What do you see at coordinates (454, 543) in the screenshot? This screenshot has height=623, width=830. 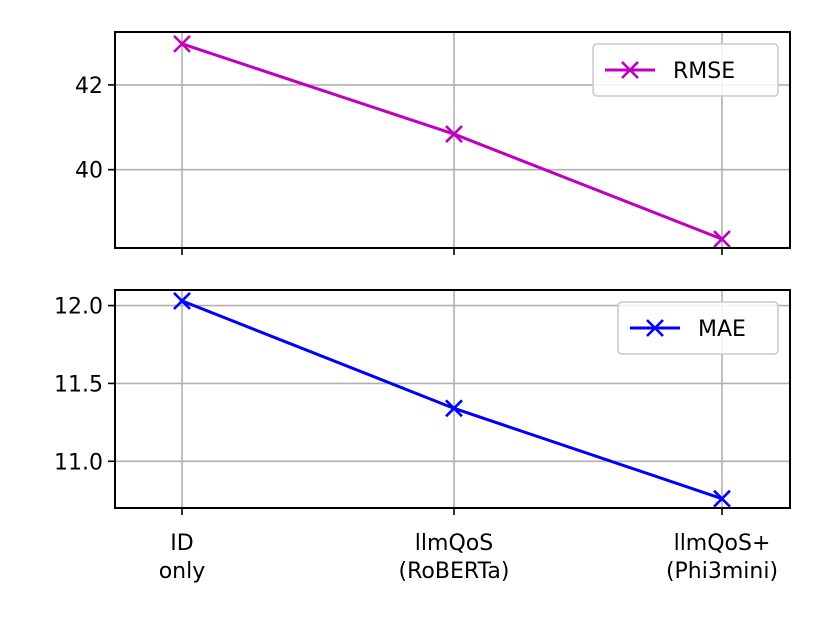 I see `x-tick-label: llmQoS` at bounding box center [454, 543].